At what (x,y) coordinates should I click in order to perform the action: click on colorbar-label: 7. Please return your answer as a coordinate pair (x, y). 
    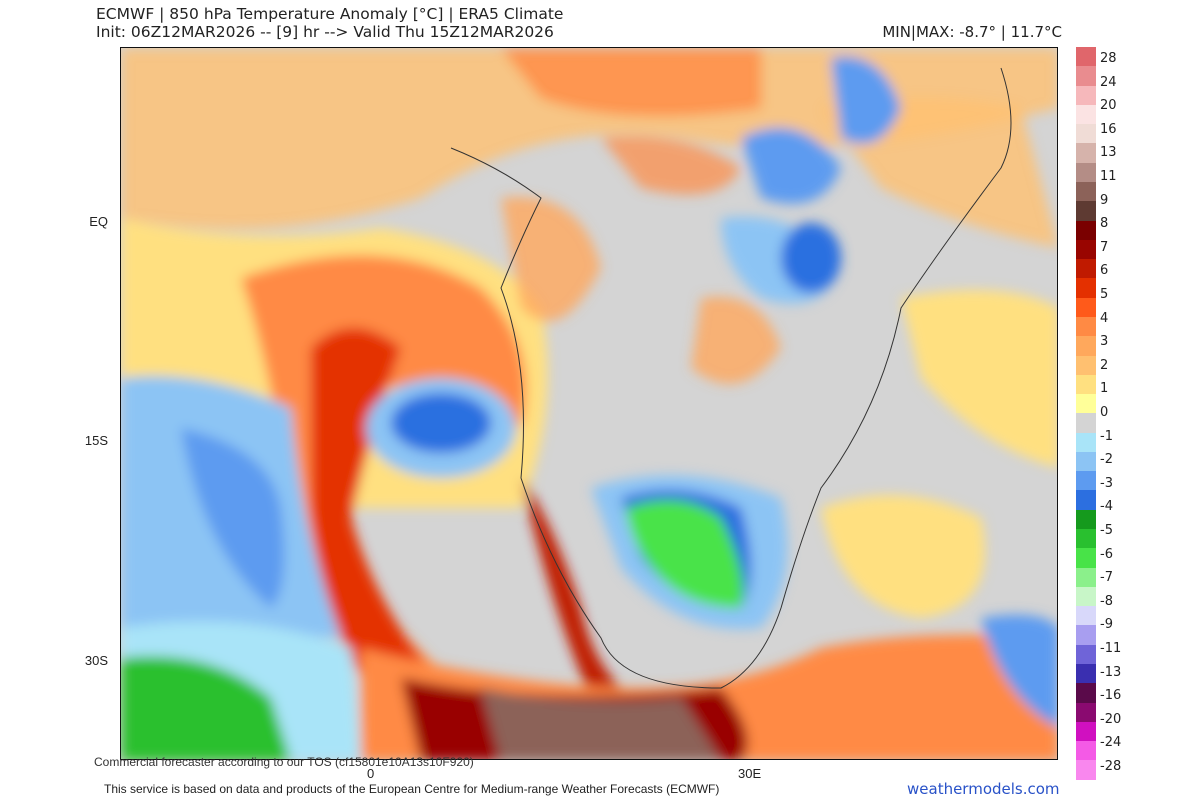
    Looking at the image, I should click on (1104, 247).